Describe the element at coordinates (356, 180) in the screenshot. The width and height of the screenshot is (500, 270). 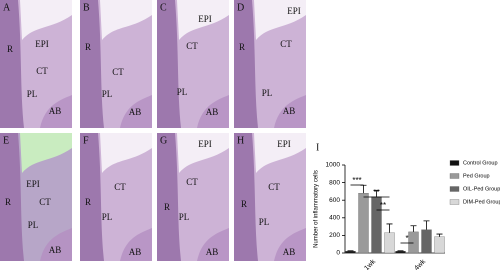
I see `significance-label: ***` at that location.